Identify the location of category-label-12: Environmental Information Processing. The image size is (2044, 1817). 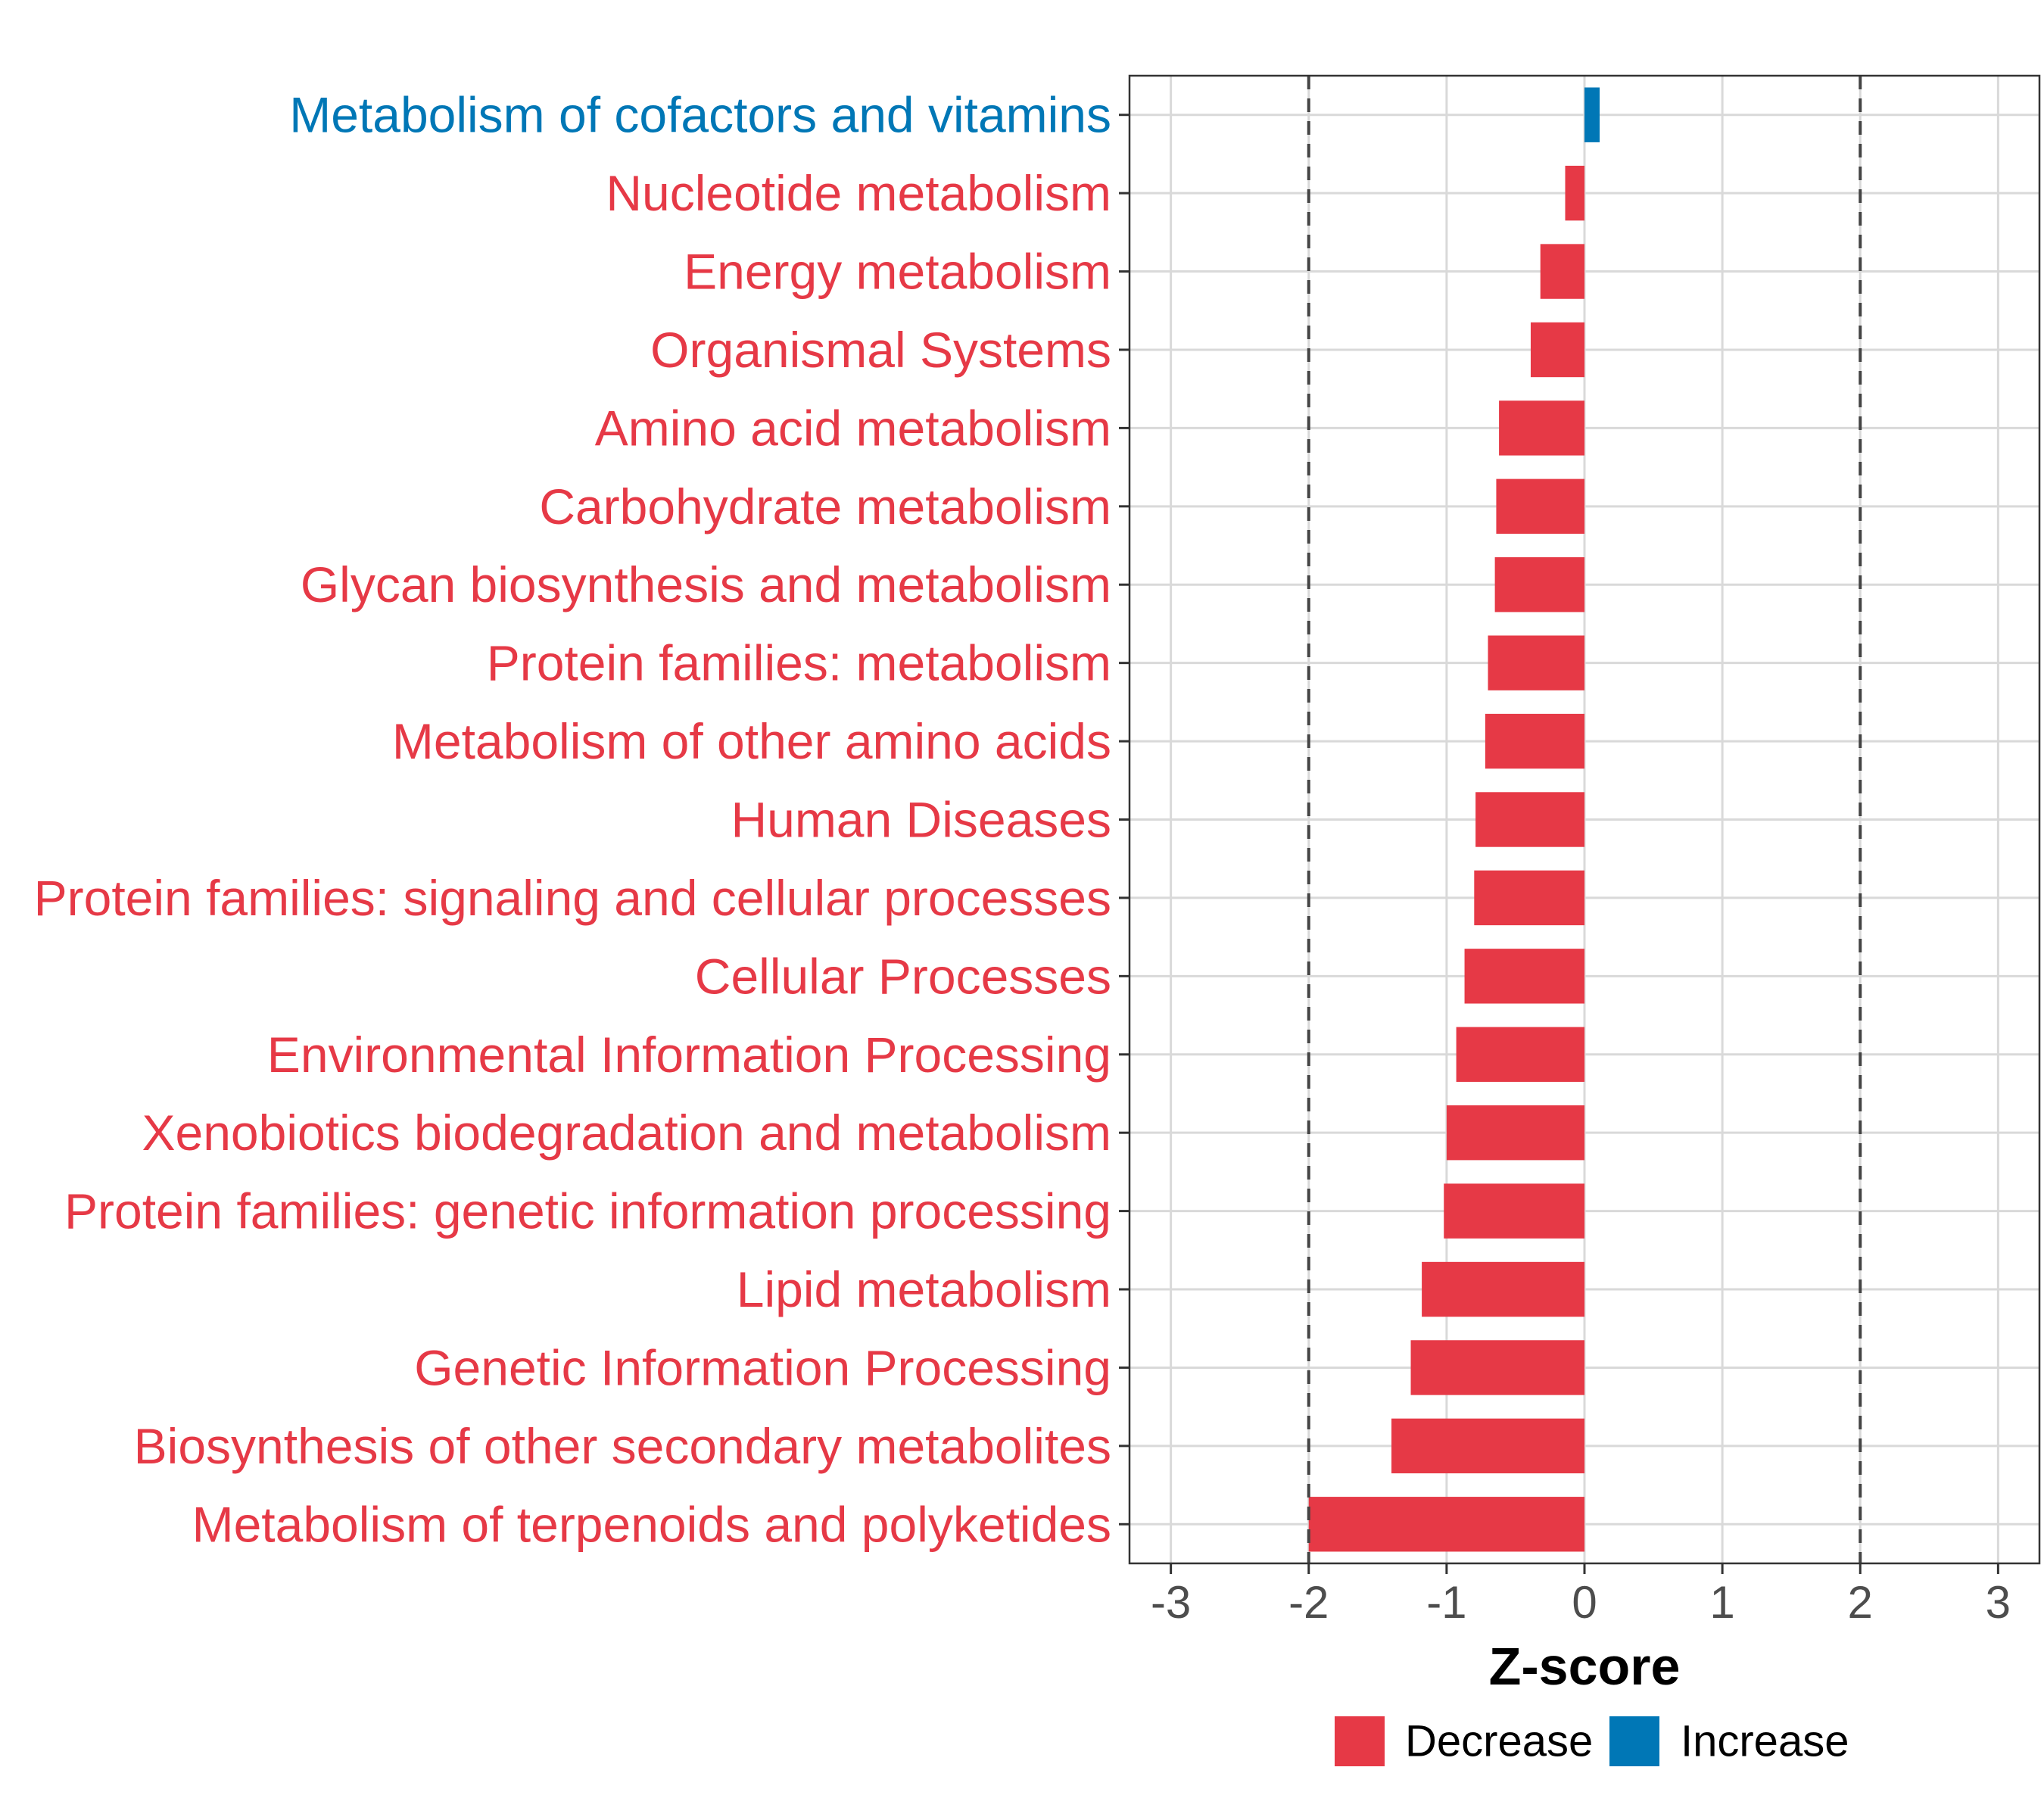
(689, 1055).